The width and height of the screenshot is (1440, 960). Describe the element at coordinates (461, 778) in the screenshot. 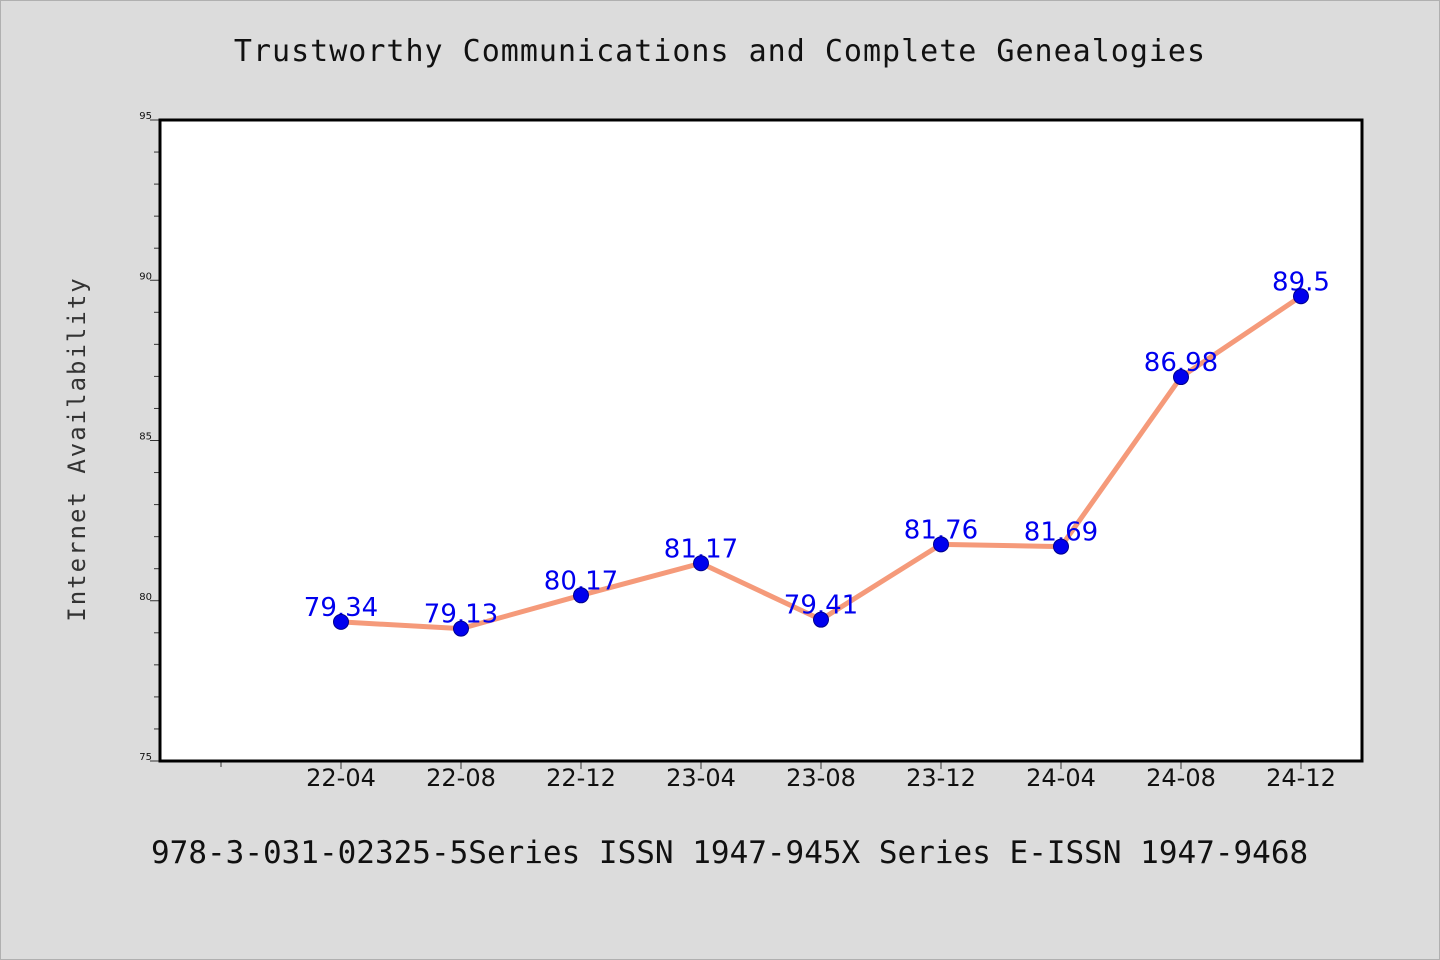

I see `x-tick-label: 22-08` at that location.